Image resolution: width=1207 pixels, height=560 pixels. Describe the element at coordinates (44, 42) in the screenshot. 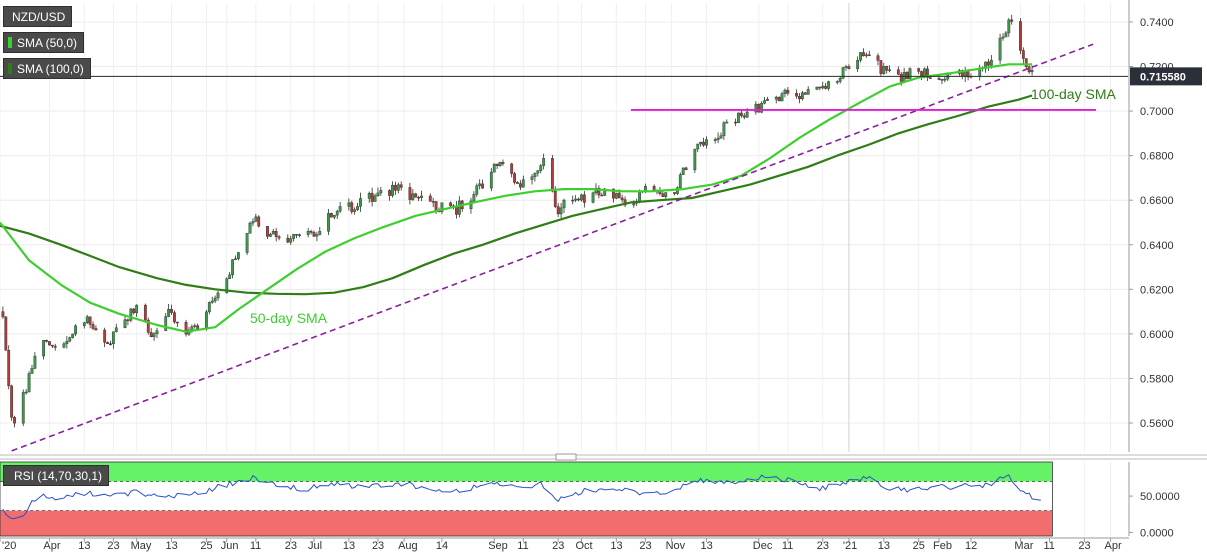

I see `sma50-legend: SMA (50,0)` at that location.